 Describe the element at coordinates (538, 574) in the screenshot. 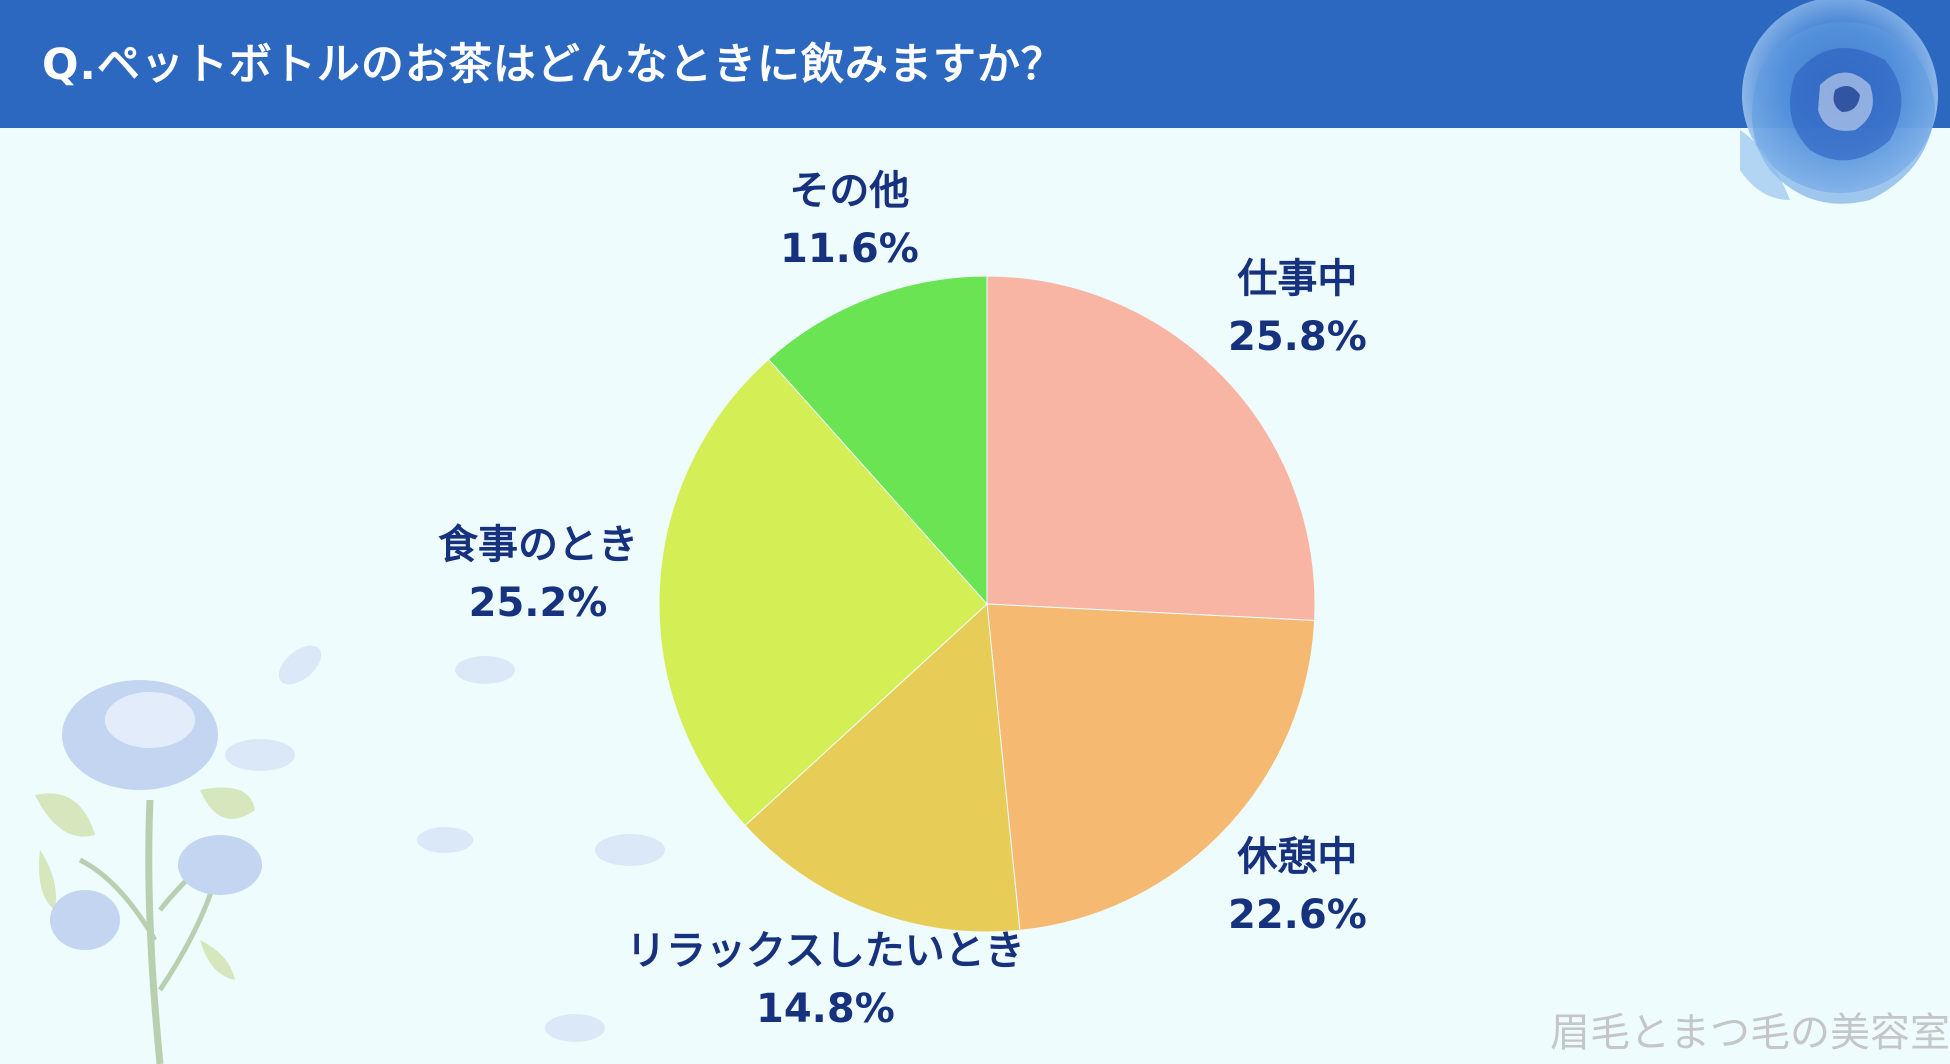

I see `slice-label-meal: 食事のとき 25.2%` at that location.